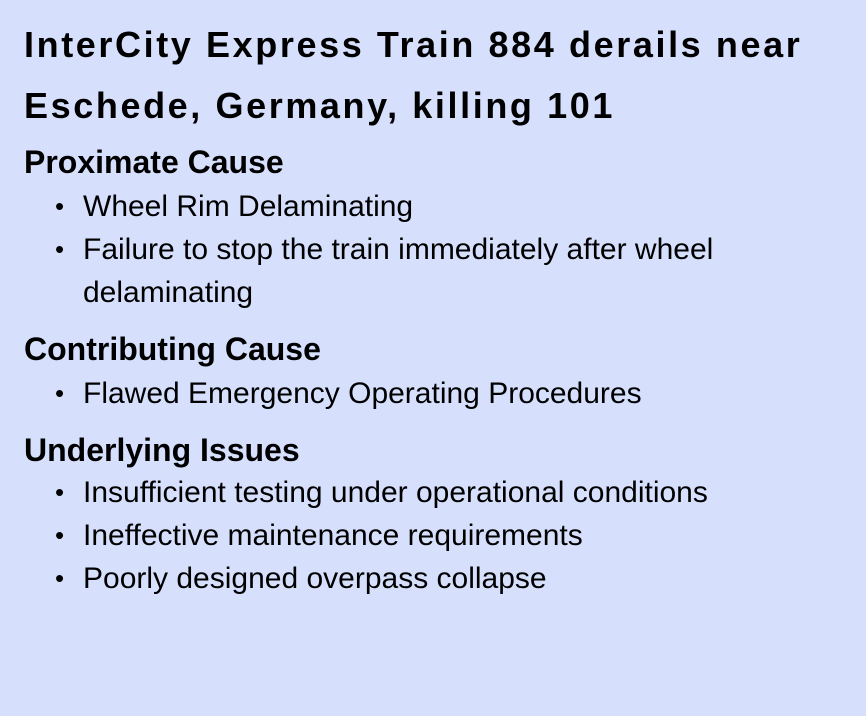 Image resolution: width=866 pixels, height=716 pixels. I want to click on bullet-list: • Flawed Emergency Operating Procedures, so click(433, 393).